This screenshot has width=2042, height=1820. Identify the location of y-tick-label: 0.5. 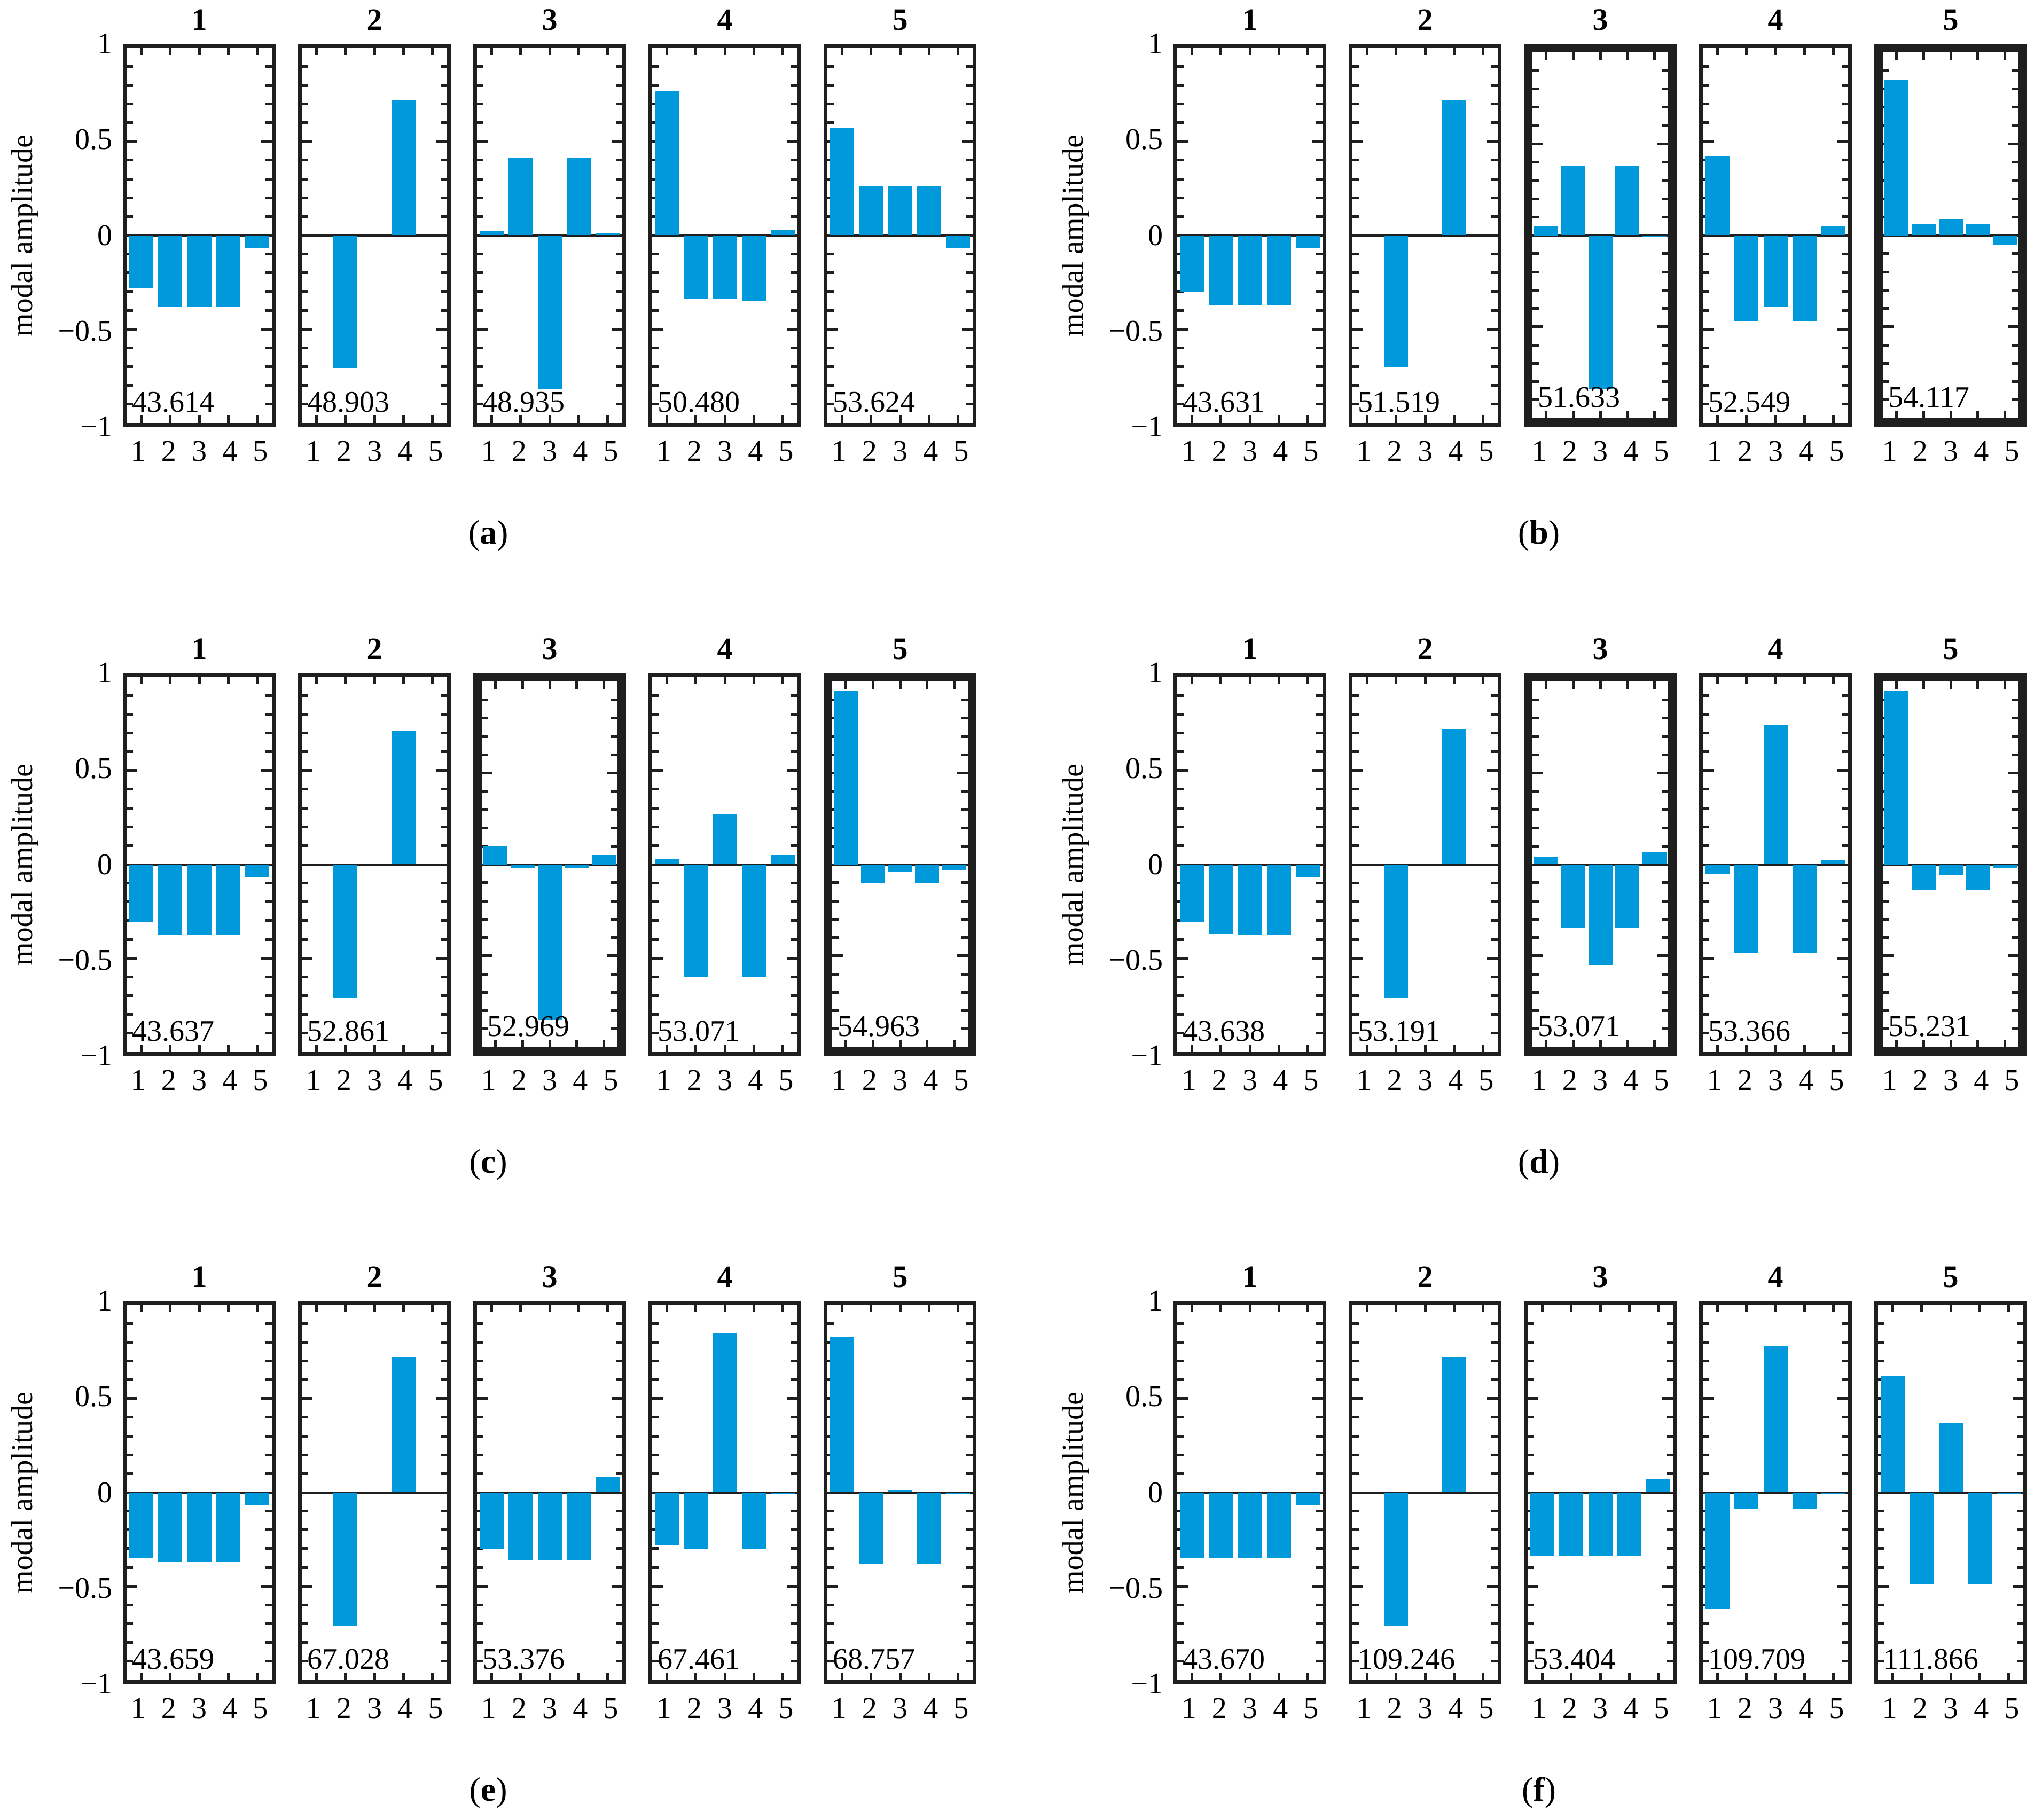
(93, 769).